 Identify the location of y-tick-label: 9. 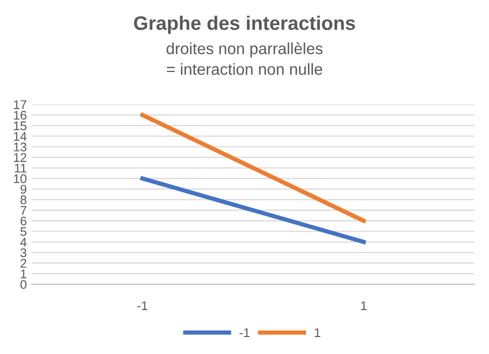
(23, 189).